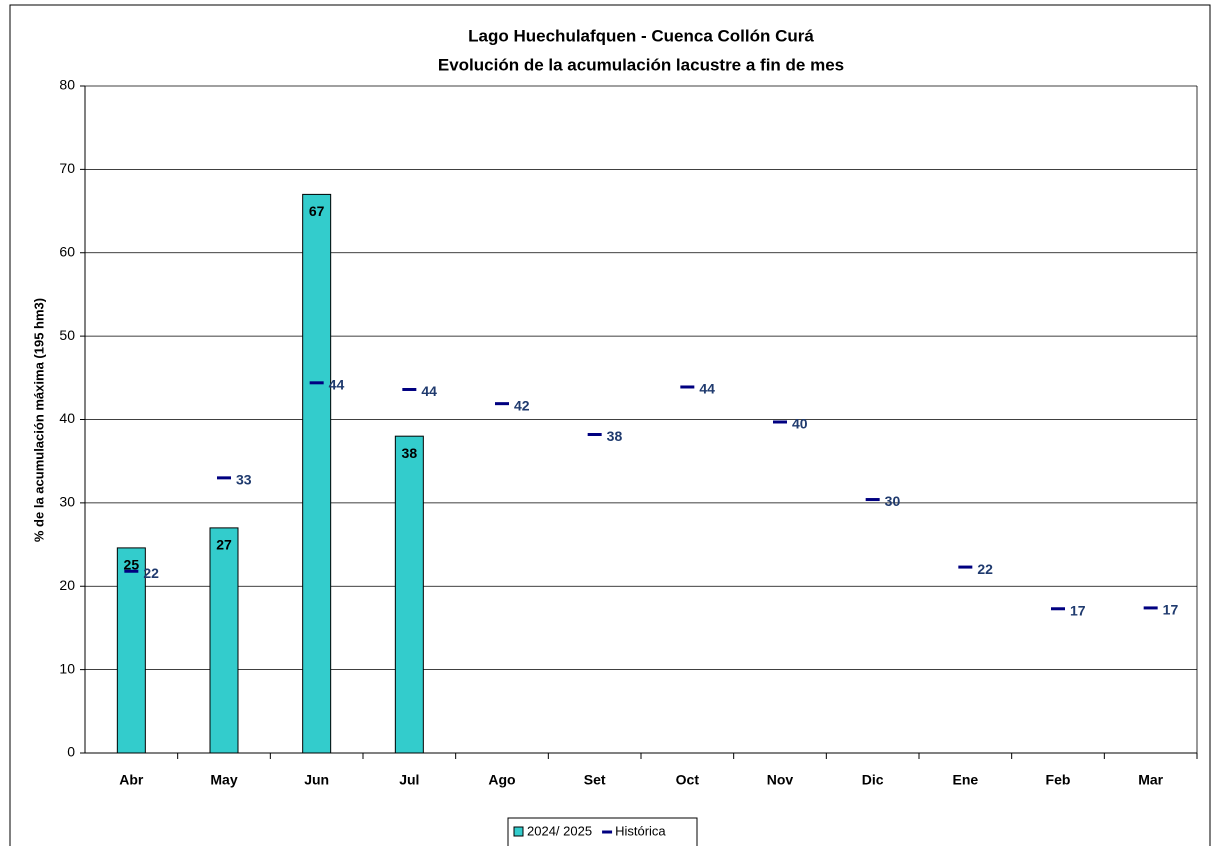 The width and height of the screenshot is (1212, 846). Describe the element at coordinates (38, 420) in the screenshot. I see `y-axis-label: % de la acumulación máxima (195 hm3)` at that location.